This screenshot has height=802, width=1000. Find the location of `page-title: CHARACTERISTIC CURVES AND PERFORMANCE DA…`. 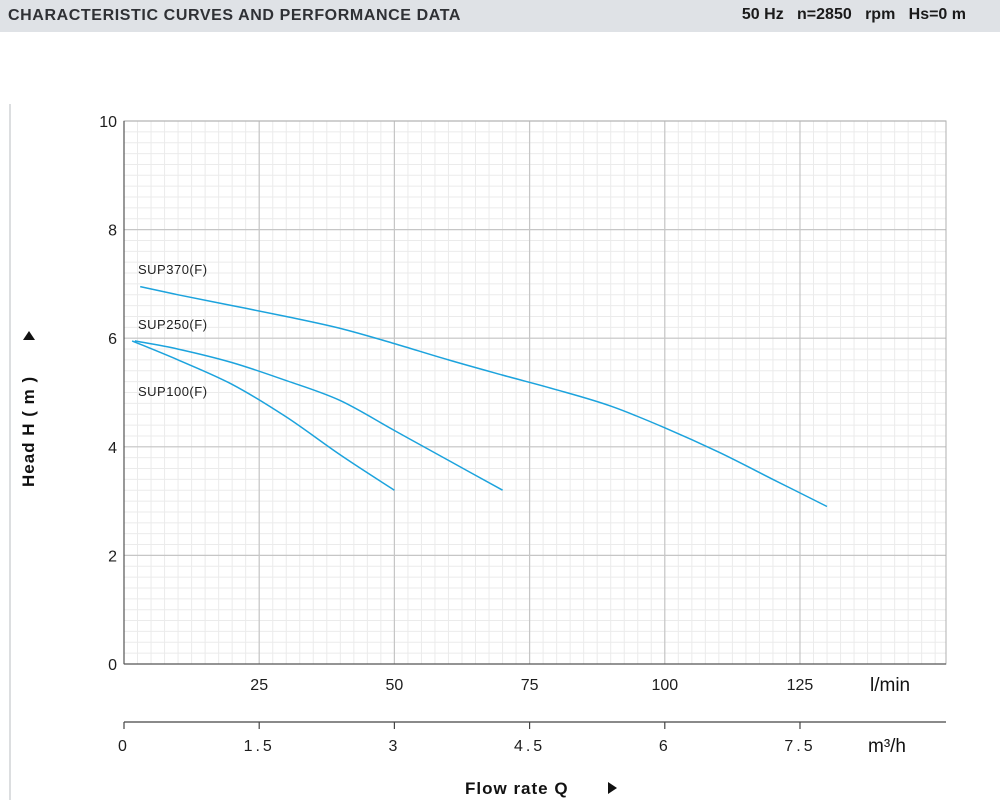

page-title: CHARACTERISTIC CURVES AND PERFORMANCE DA… is located at coordinates (235, 15).